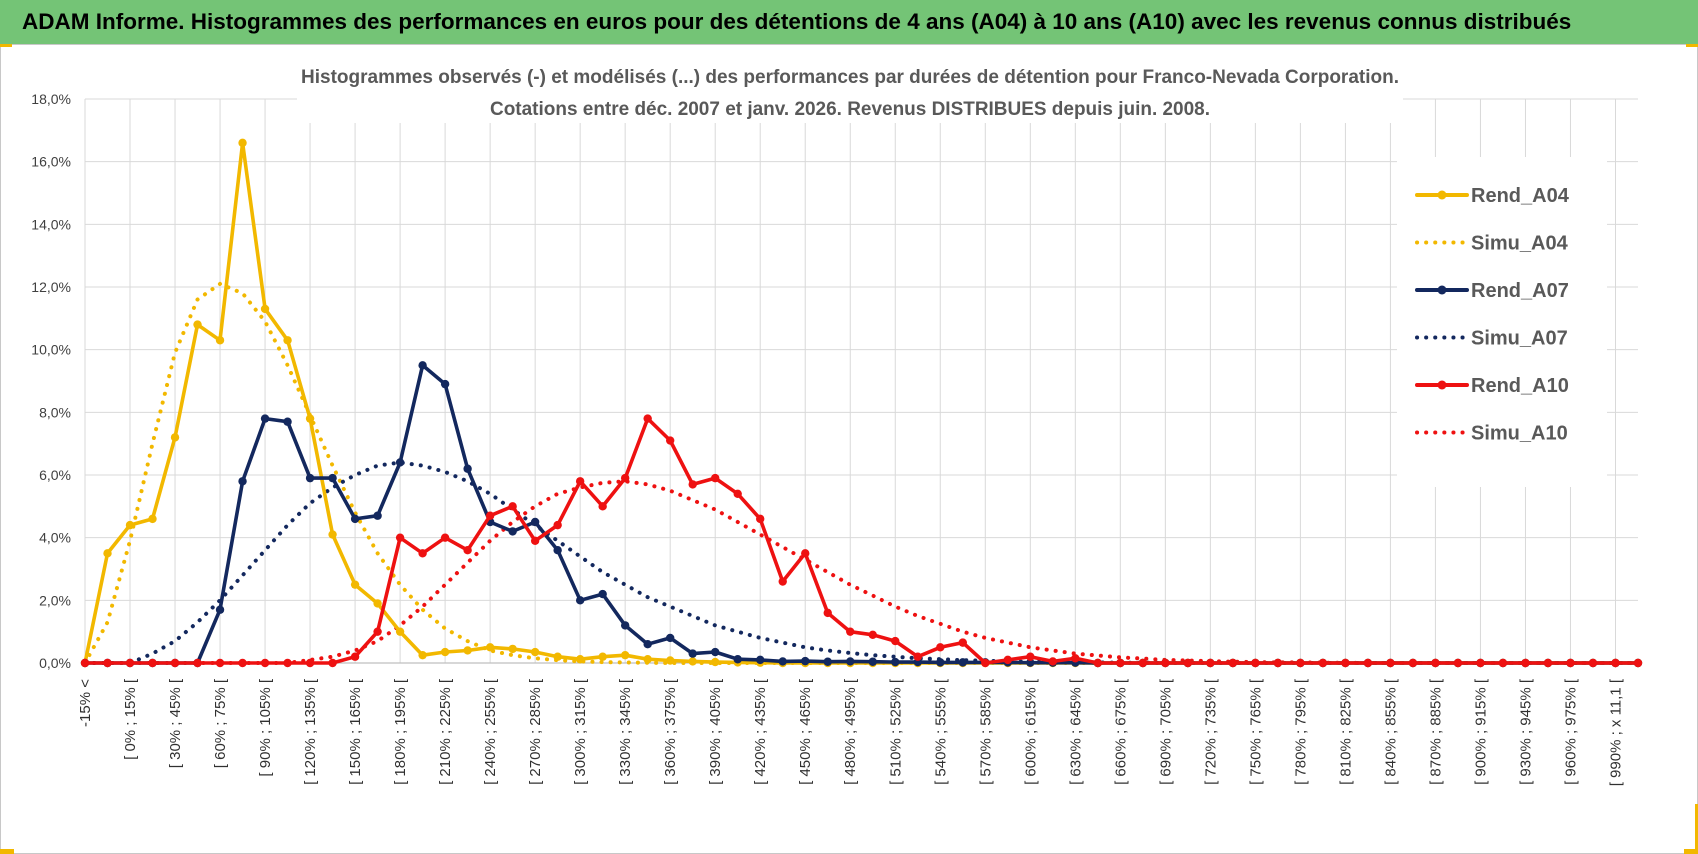  I want to click on x-tick-label: [ 480% ; 495% [, so click(850, 731).